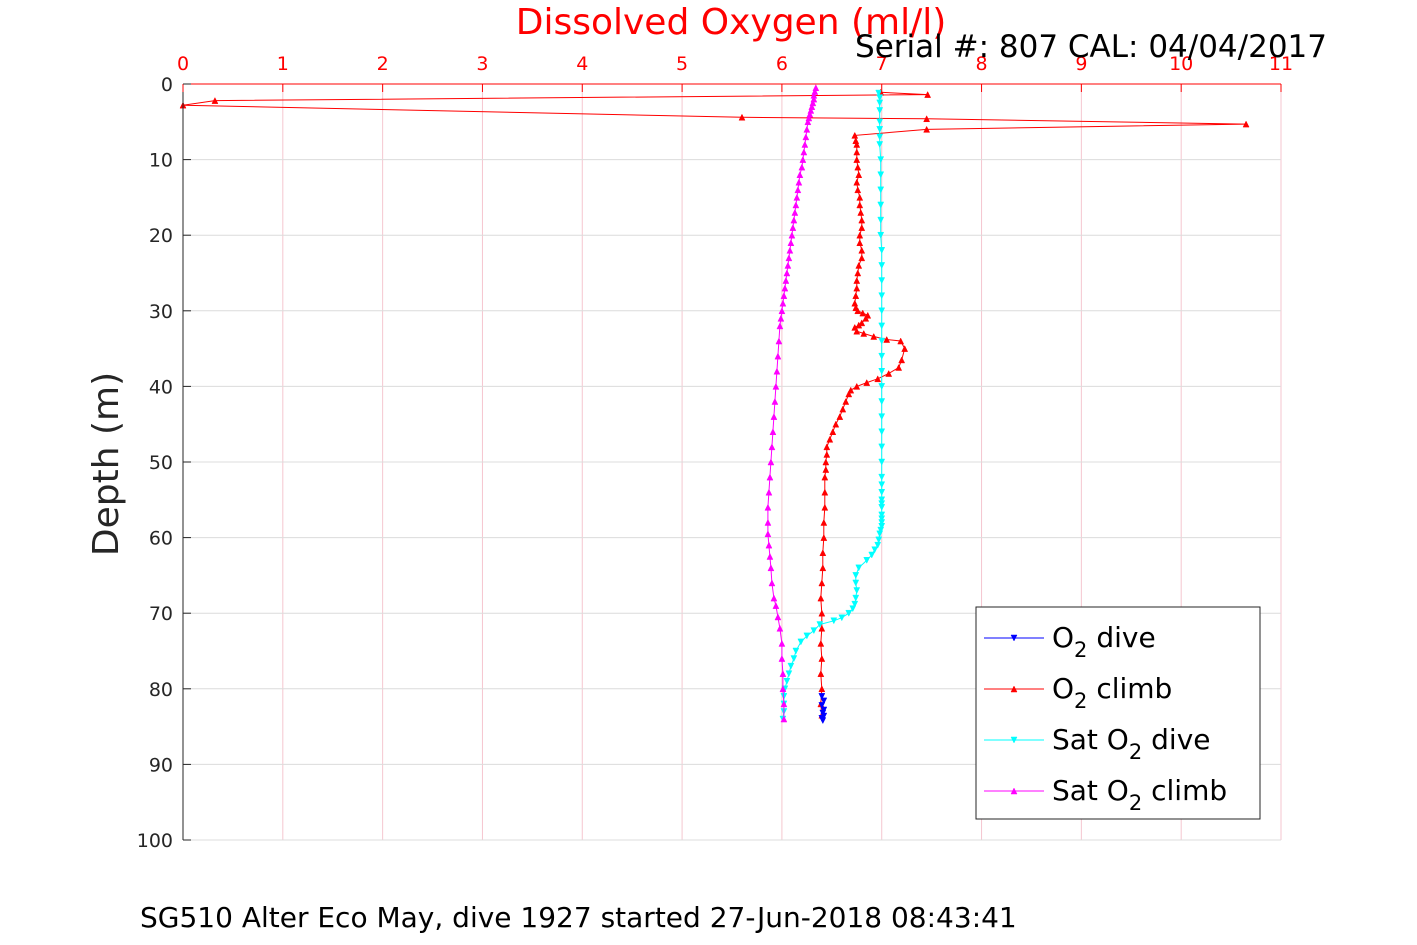 The width and height of the screenshot is (1417, 945). What do you see at coordinates (731, 22) in the screenshot?
I see `chart-title: Dissolved Oxygen (ml/l)` at bounding box center [731, 22].